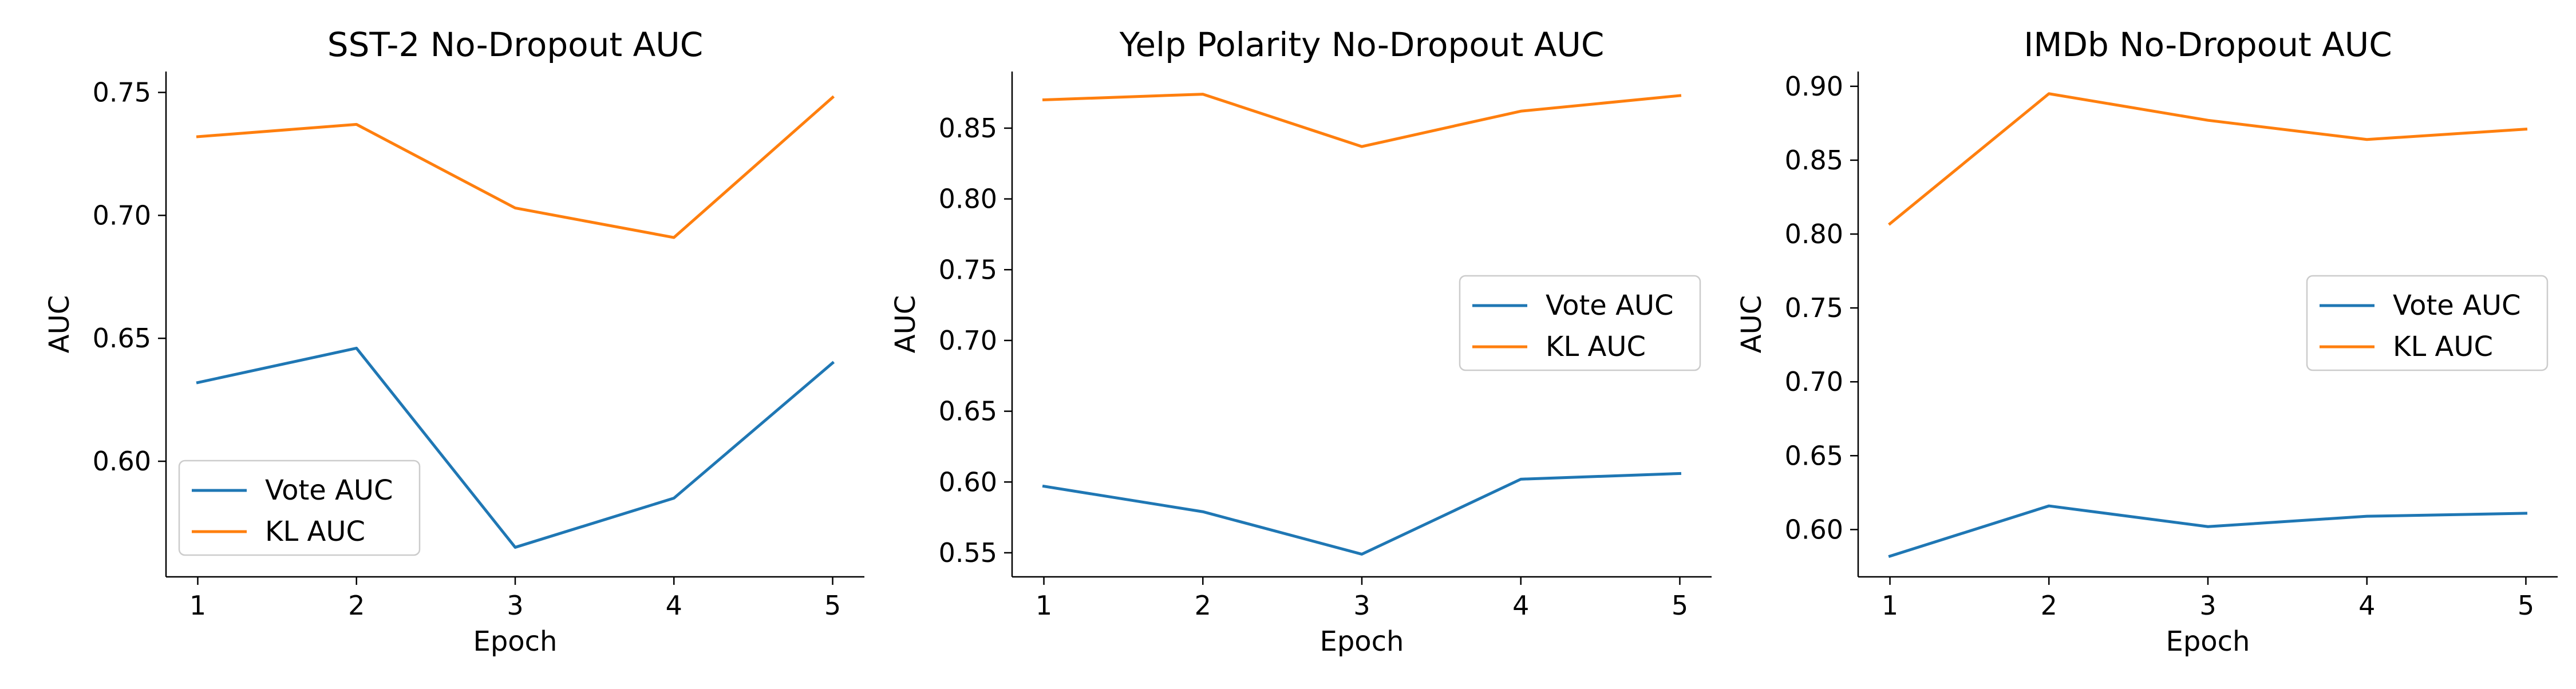  Describe the element at coordinates (1814, 86) in the screenshot. I see `y-tick-label: 0.90` at that location.